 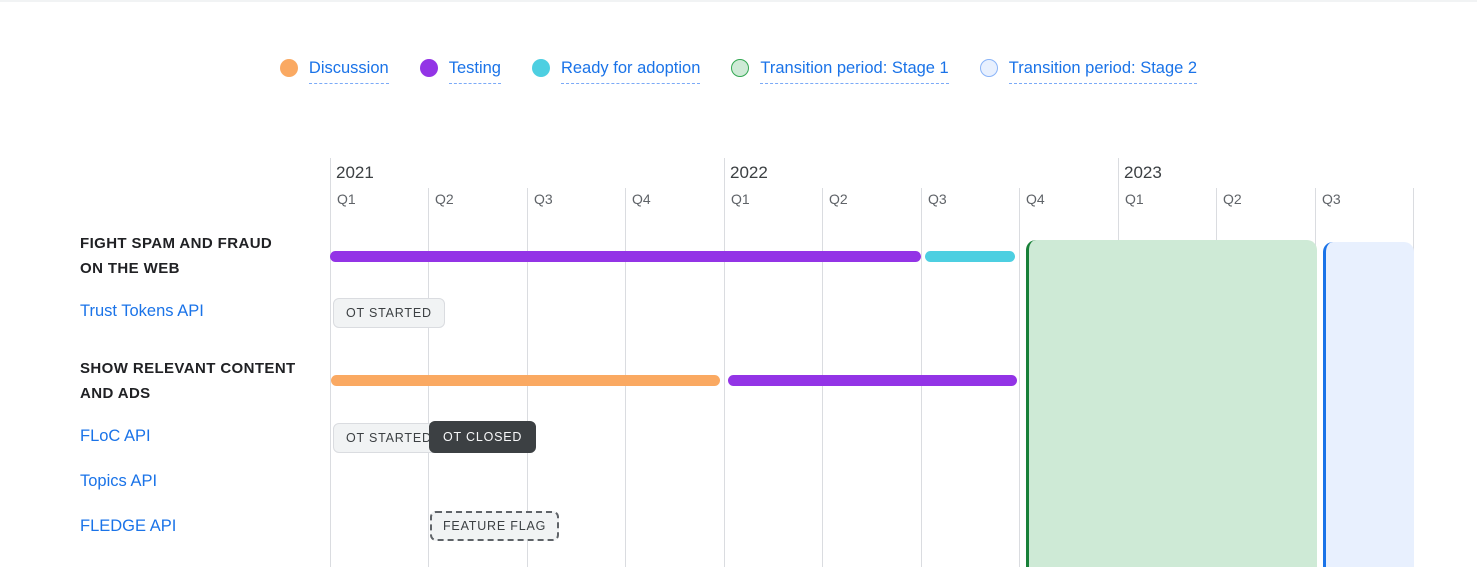 What do you see at coordinates (1103, 71) in the screenshot?
I see `legend-label: Transition period: Stage 2` at bounding box center [1103, 71].